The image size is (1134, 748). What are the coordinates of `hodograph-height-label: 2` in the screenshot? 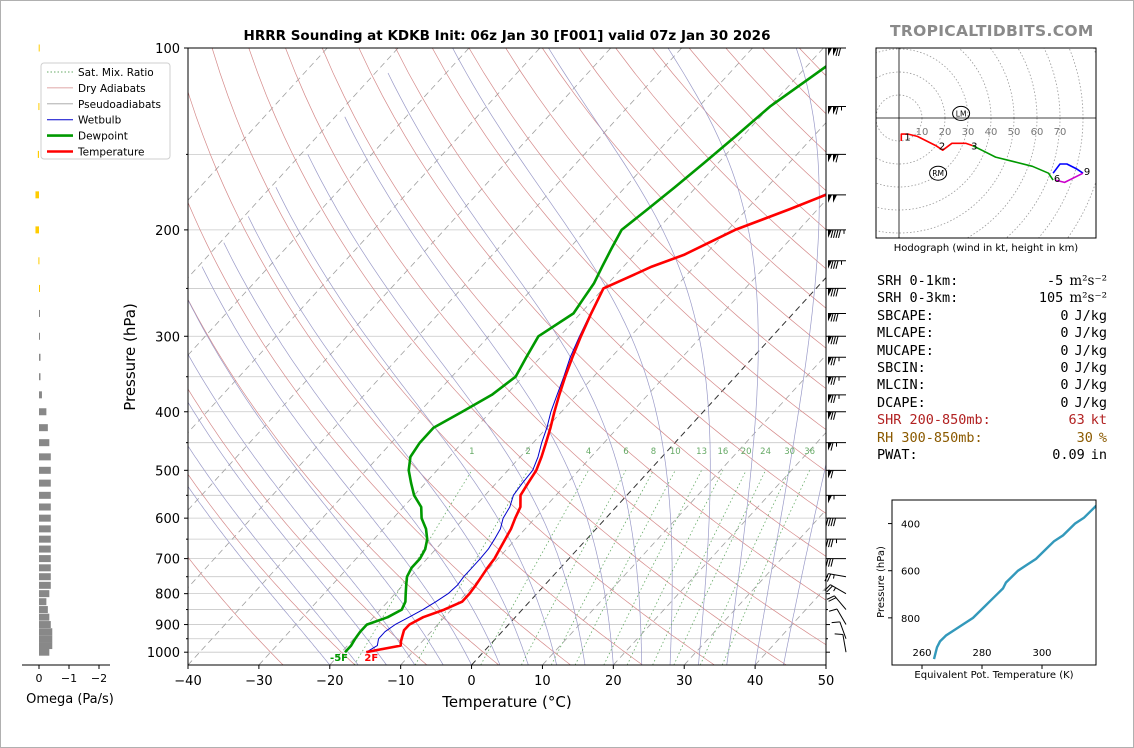 It's located at (942, 147).